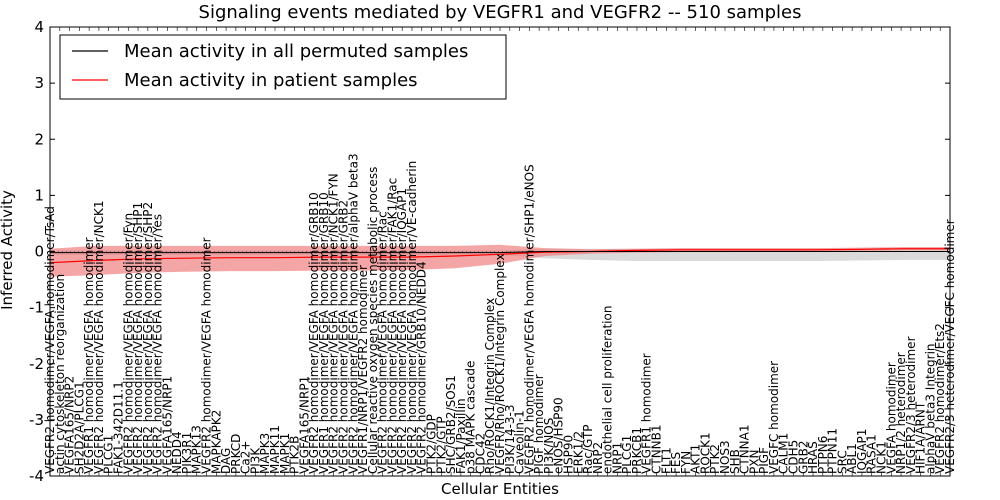 The image size is (1000, 500). What do you see at coordinates (89, 355) in the screenshot?
I see `entity-label: VEGFR1 homodimer/VEGFA homodimer` at bounding box center [89, 355].